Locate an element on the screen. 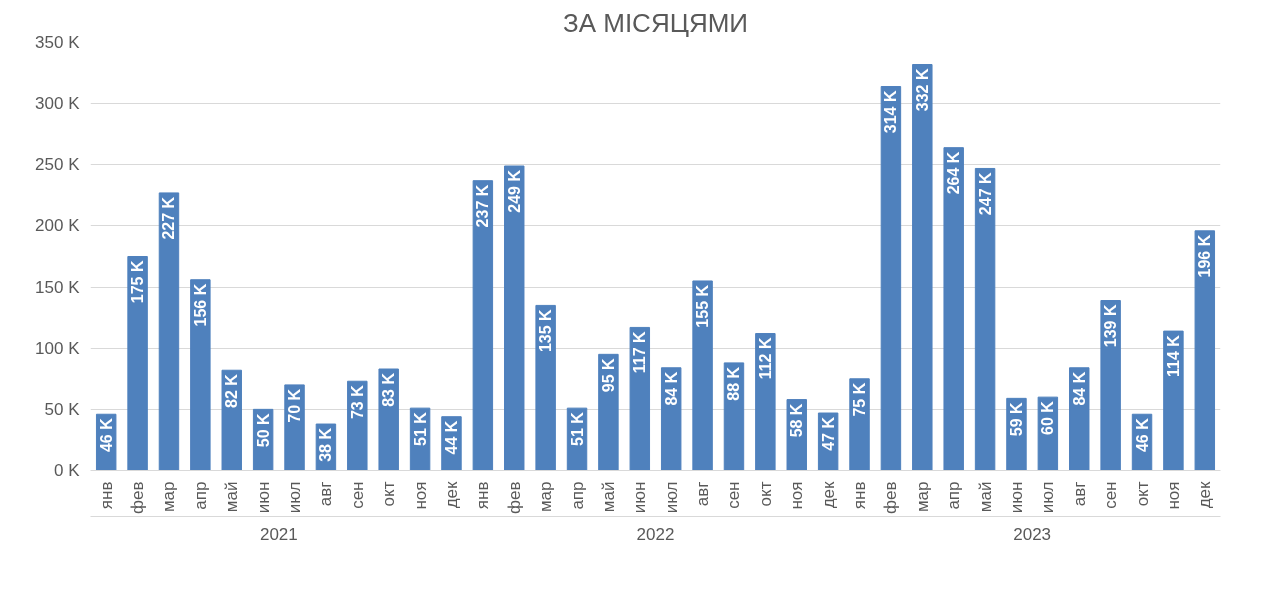 This screenshot has width=1261, height=594. data-label: 114 K is located at coordinates (1173, 355).